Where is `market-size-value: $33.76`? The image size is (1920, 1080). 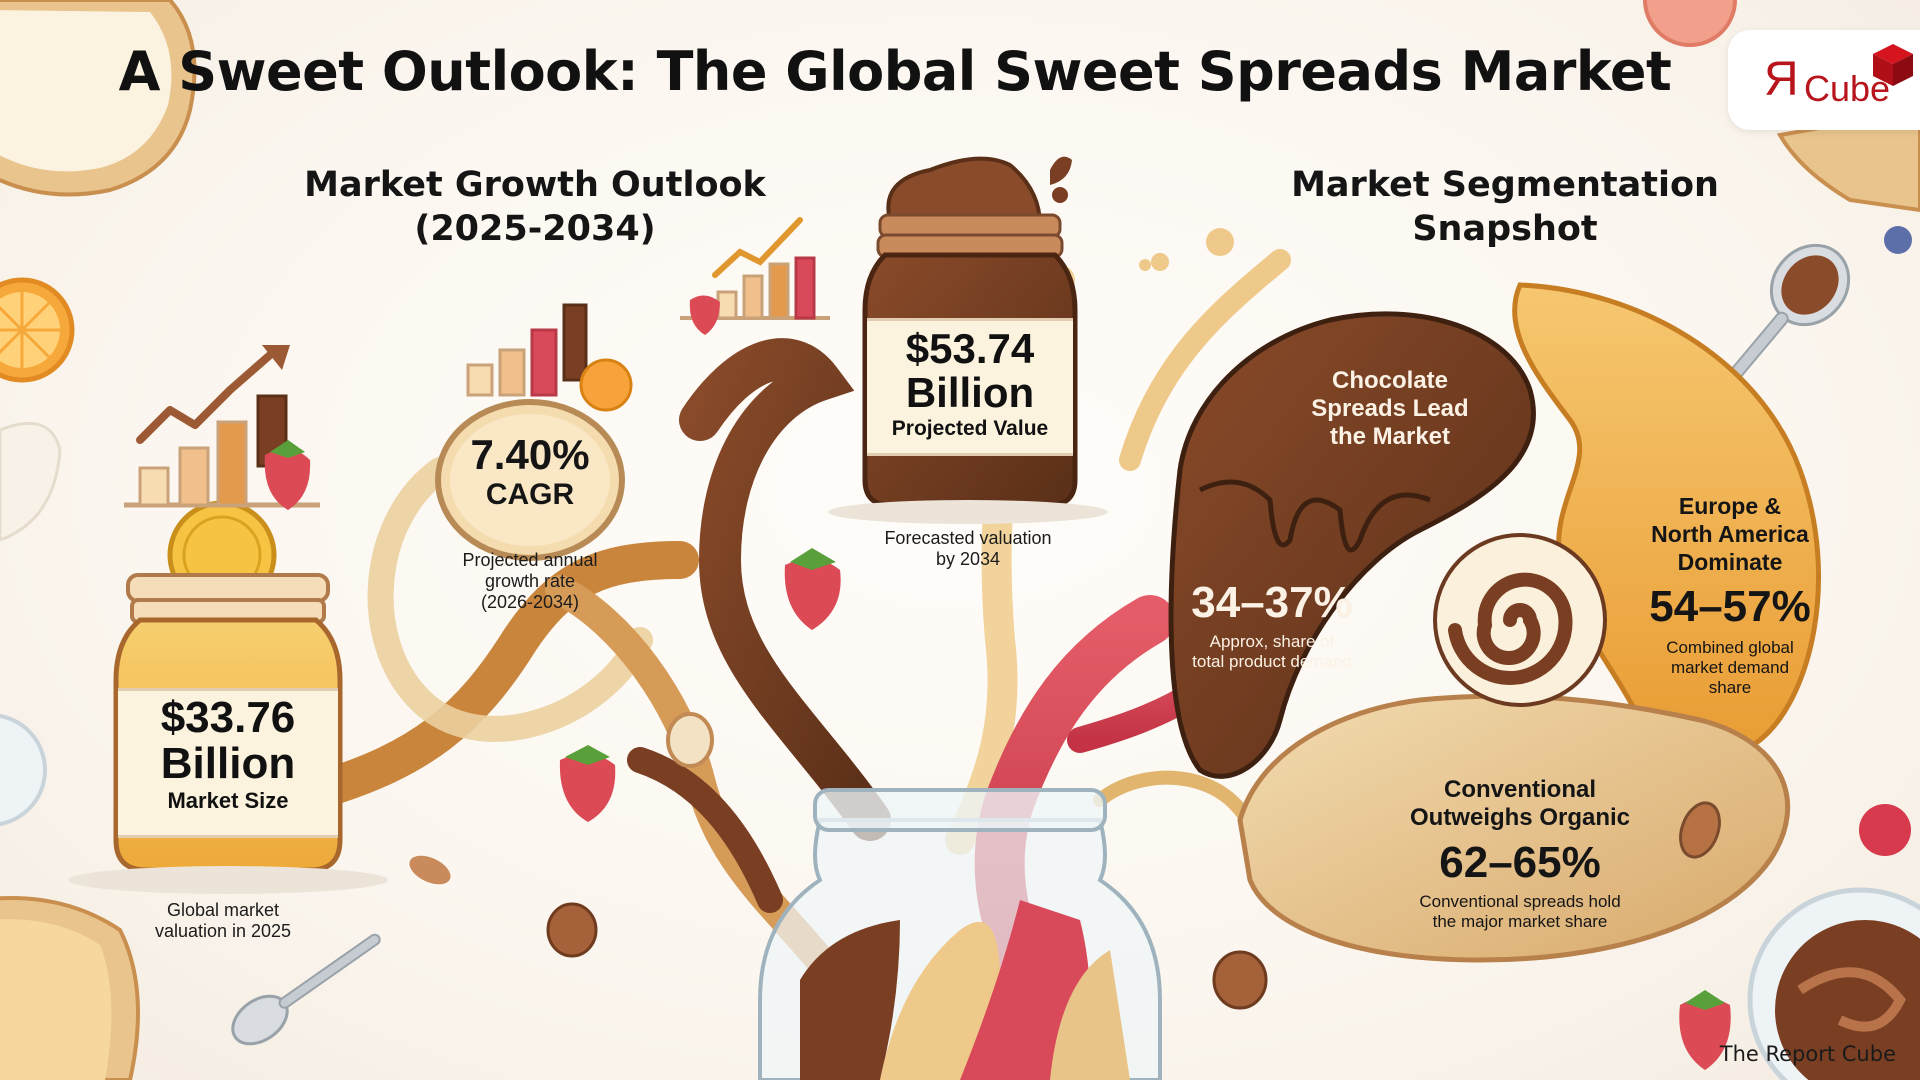 market-size-value: $33.76 is located at coordinates (228, 717).